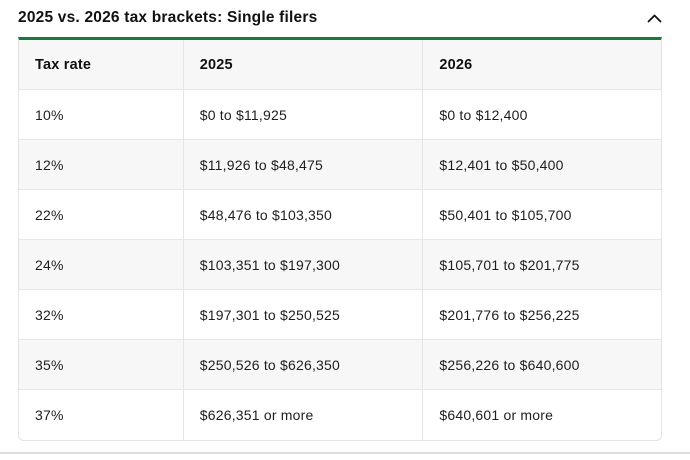 The width and height of the screenshot is (690, 460). I want to click on tax-rate-cell: 12%, so click(49, 164).